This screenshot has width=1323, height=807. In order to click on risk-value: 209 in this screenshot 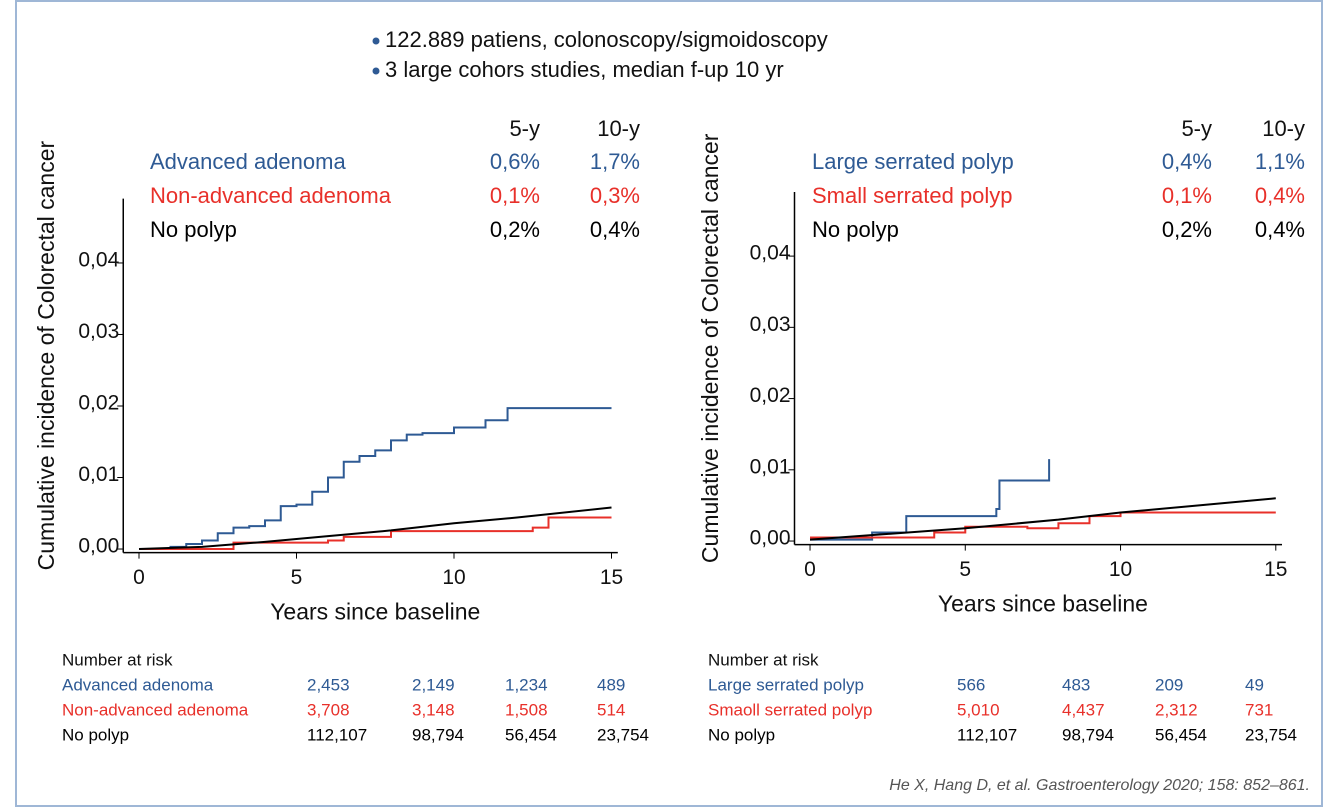, I will do `click(1169, 684)`.